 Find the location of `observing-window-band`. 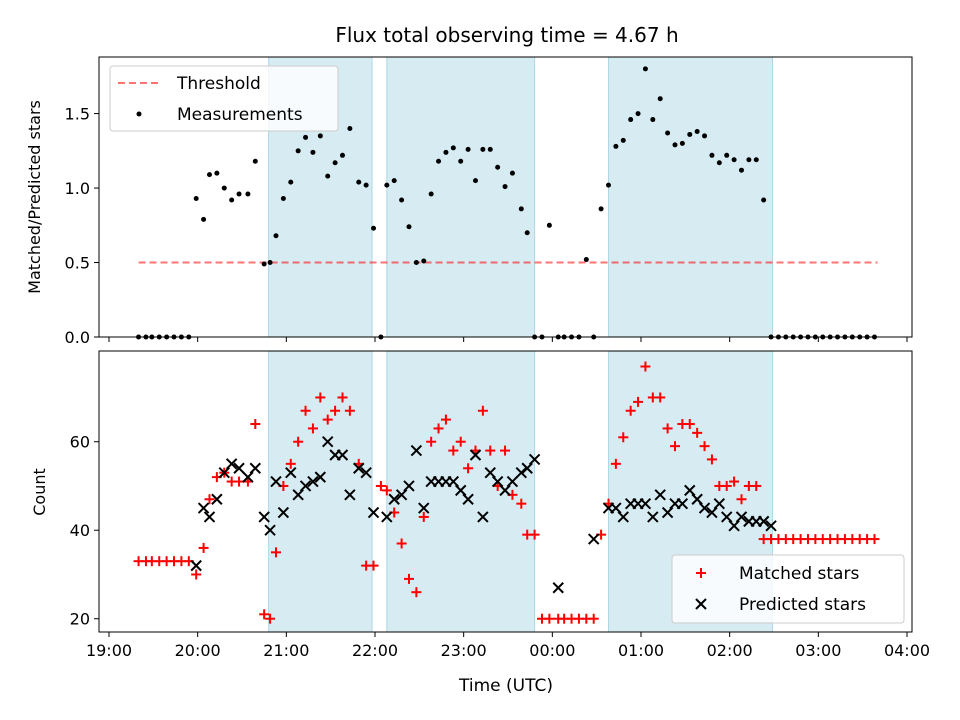

observing-window-band is located at coordinates (461, 197).